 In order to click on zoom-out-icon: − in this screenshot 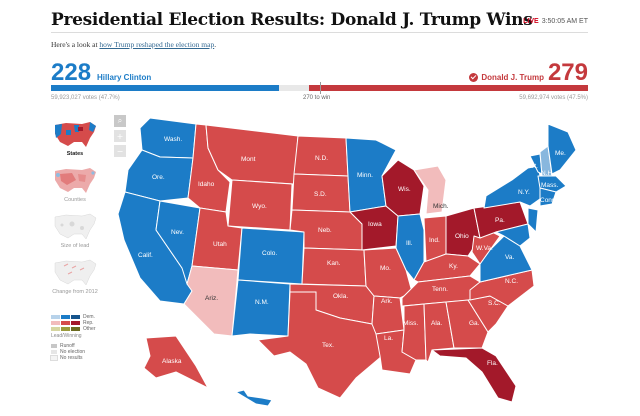, I will do `click(120, 151)`.